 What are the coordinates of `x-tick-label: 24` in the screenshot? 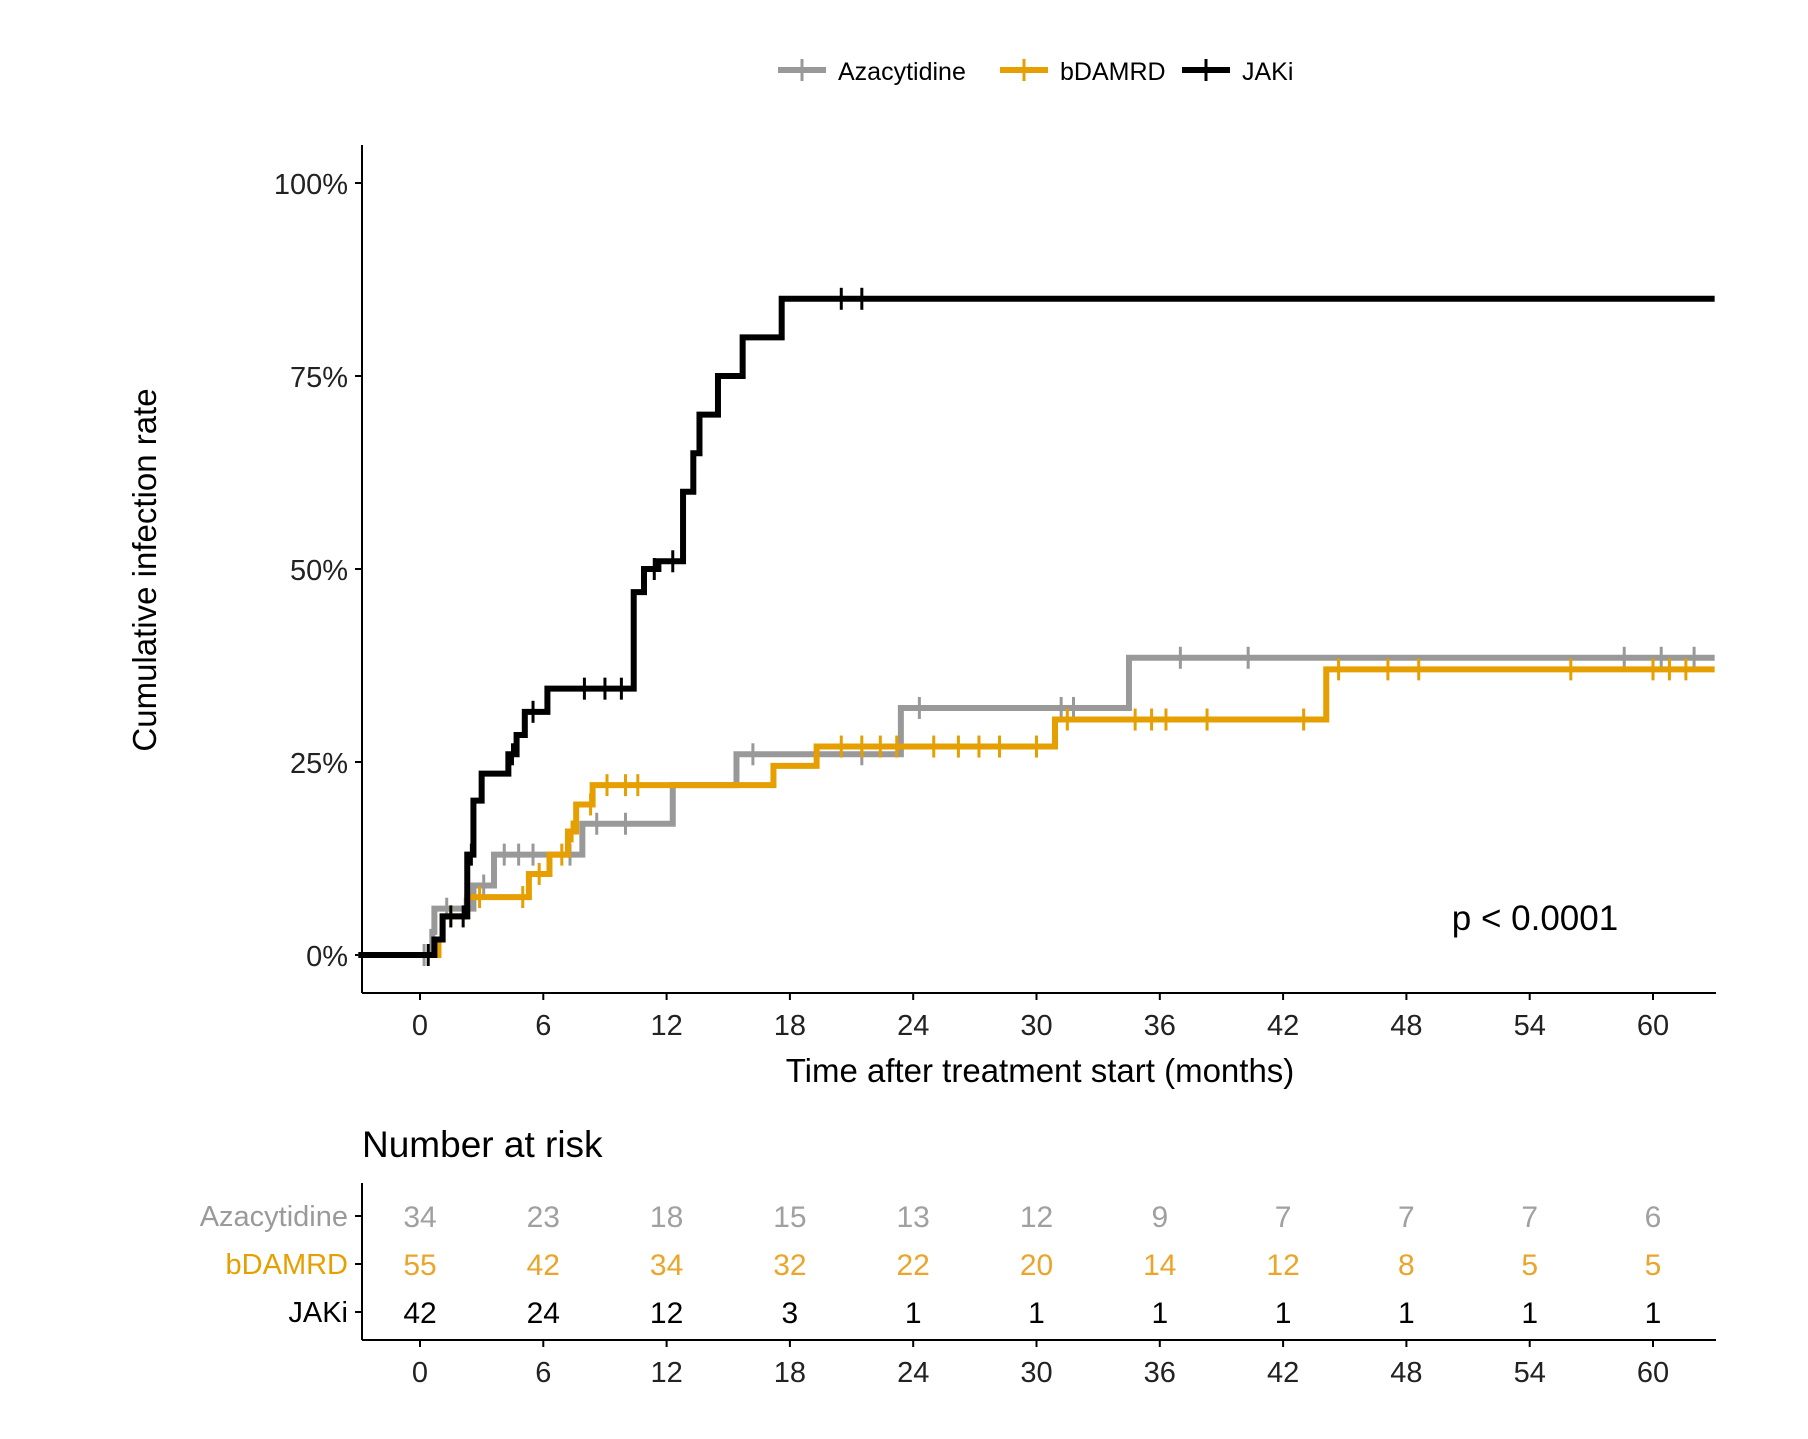 It's located at (913, 1026).